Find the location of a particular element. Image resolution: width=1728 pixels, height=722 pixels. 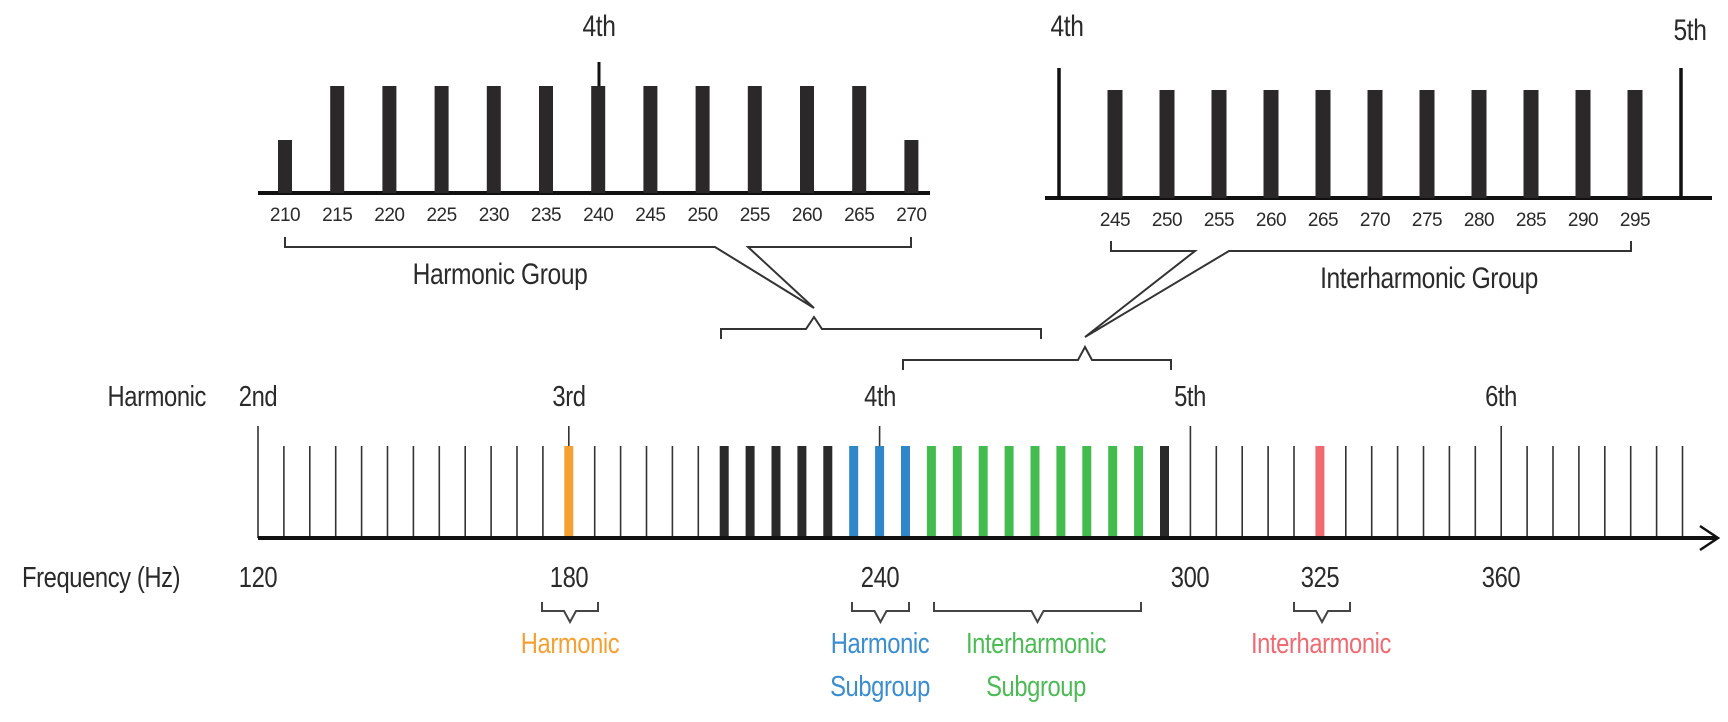

frequency-label: 180 is located at coordinates (569, 578).